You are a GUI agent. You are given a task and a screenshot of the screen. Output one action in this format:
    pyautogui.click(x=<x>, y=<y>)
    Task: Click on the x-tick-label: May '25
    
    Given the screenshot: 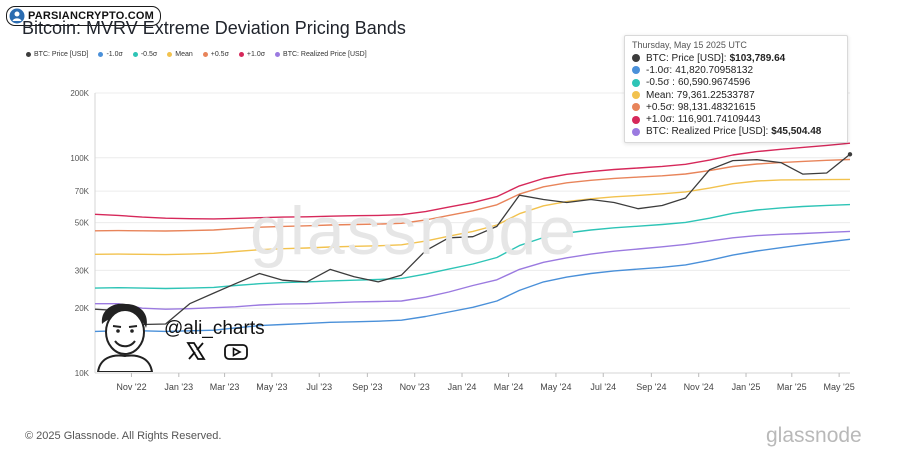 What is the action you would take?
    pyautogui.click(x=839, y=387)
    